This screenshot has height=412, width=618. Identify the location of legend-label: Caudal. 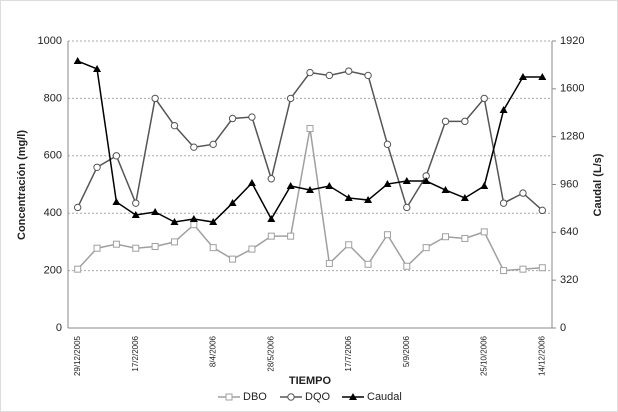
(384, 397).